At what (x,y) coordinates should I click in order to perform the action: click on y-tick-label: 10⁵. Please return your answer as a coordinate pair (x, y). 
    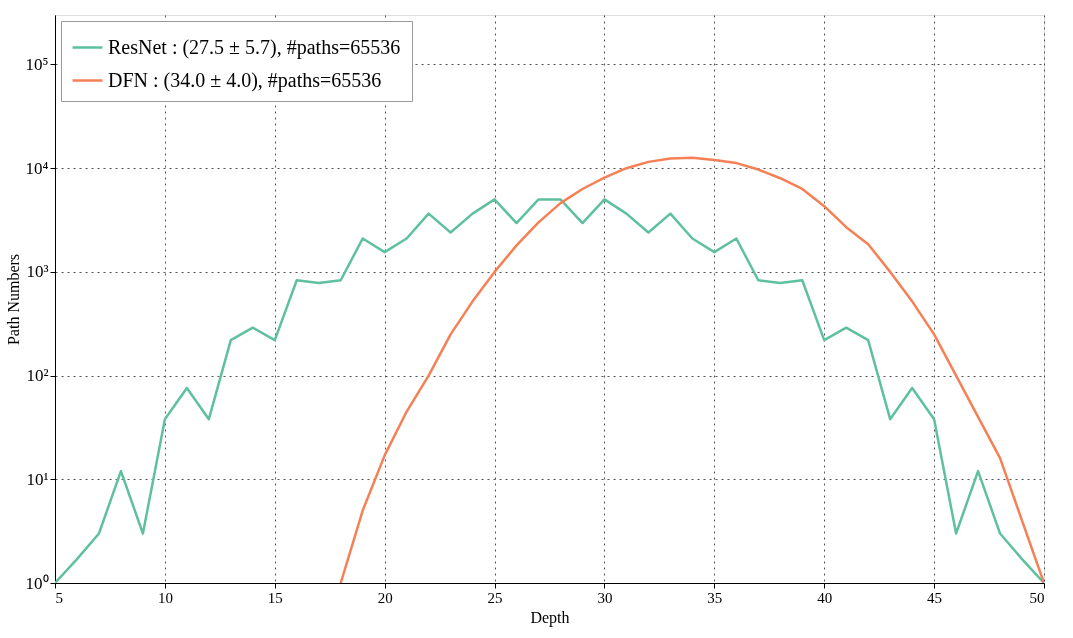
    Looking at the image, I should click on (37, 64).